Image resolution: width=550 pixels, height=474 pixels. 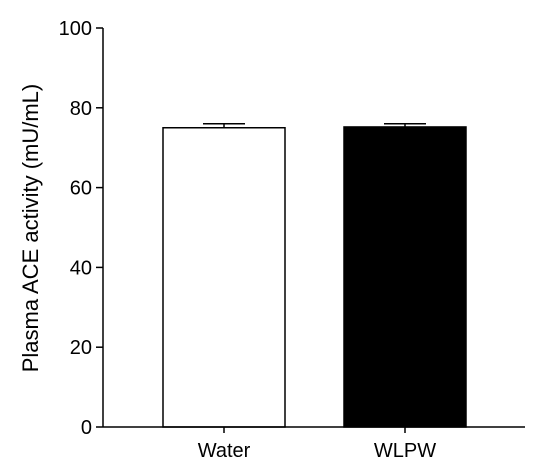 What do you see at coordinates (75, 29) in the screenshot?
I see `y-tick-label: 100` at bounding box center [75, 29].